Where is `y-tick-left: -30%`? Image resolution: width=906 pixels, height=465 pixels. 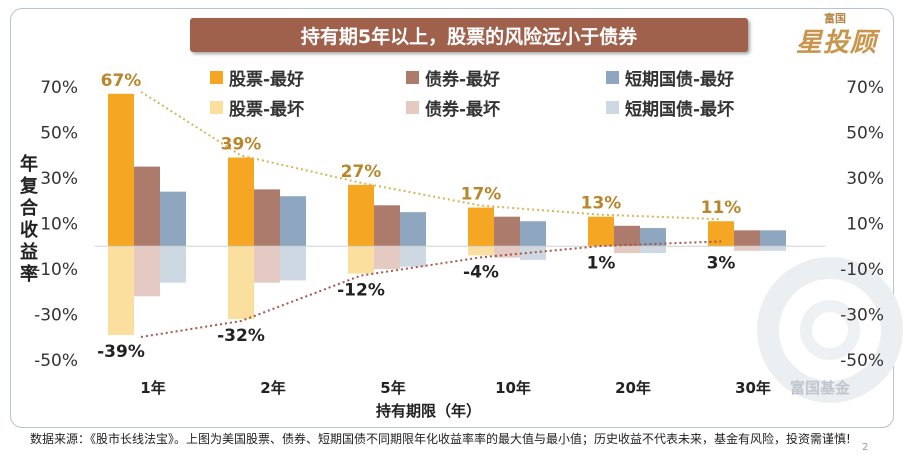
y-tick-left: -30% is located at coordinates (56, 316).